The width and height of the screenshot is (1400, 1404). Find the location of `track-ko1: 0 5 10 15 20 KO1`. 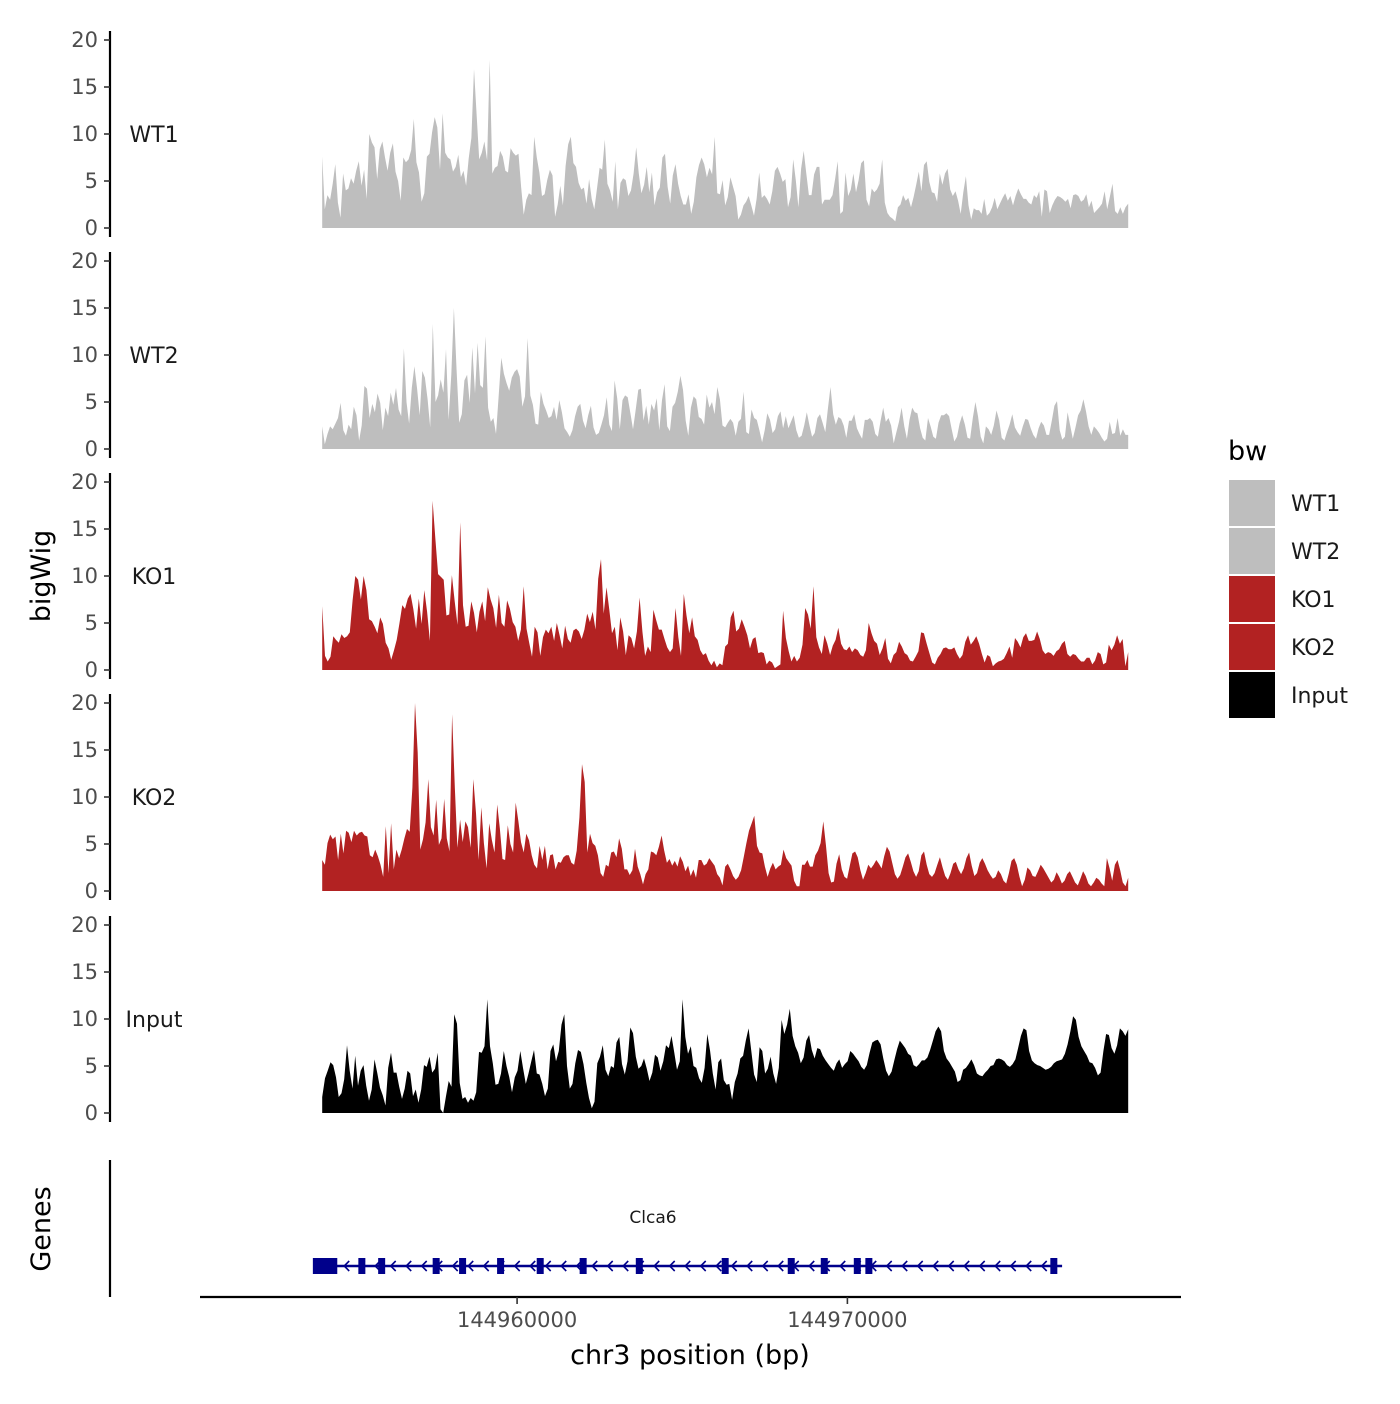

track-ko1: 0 5 10 15 20 KO1 is located at coordinates (600, 576).